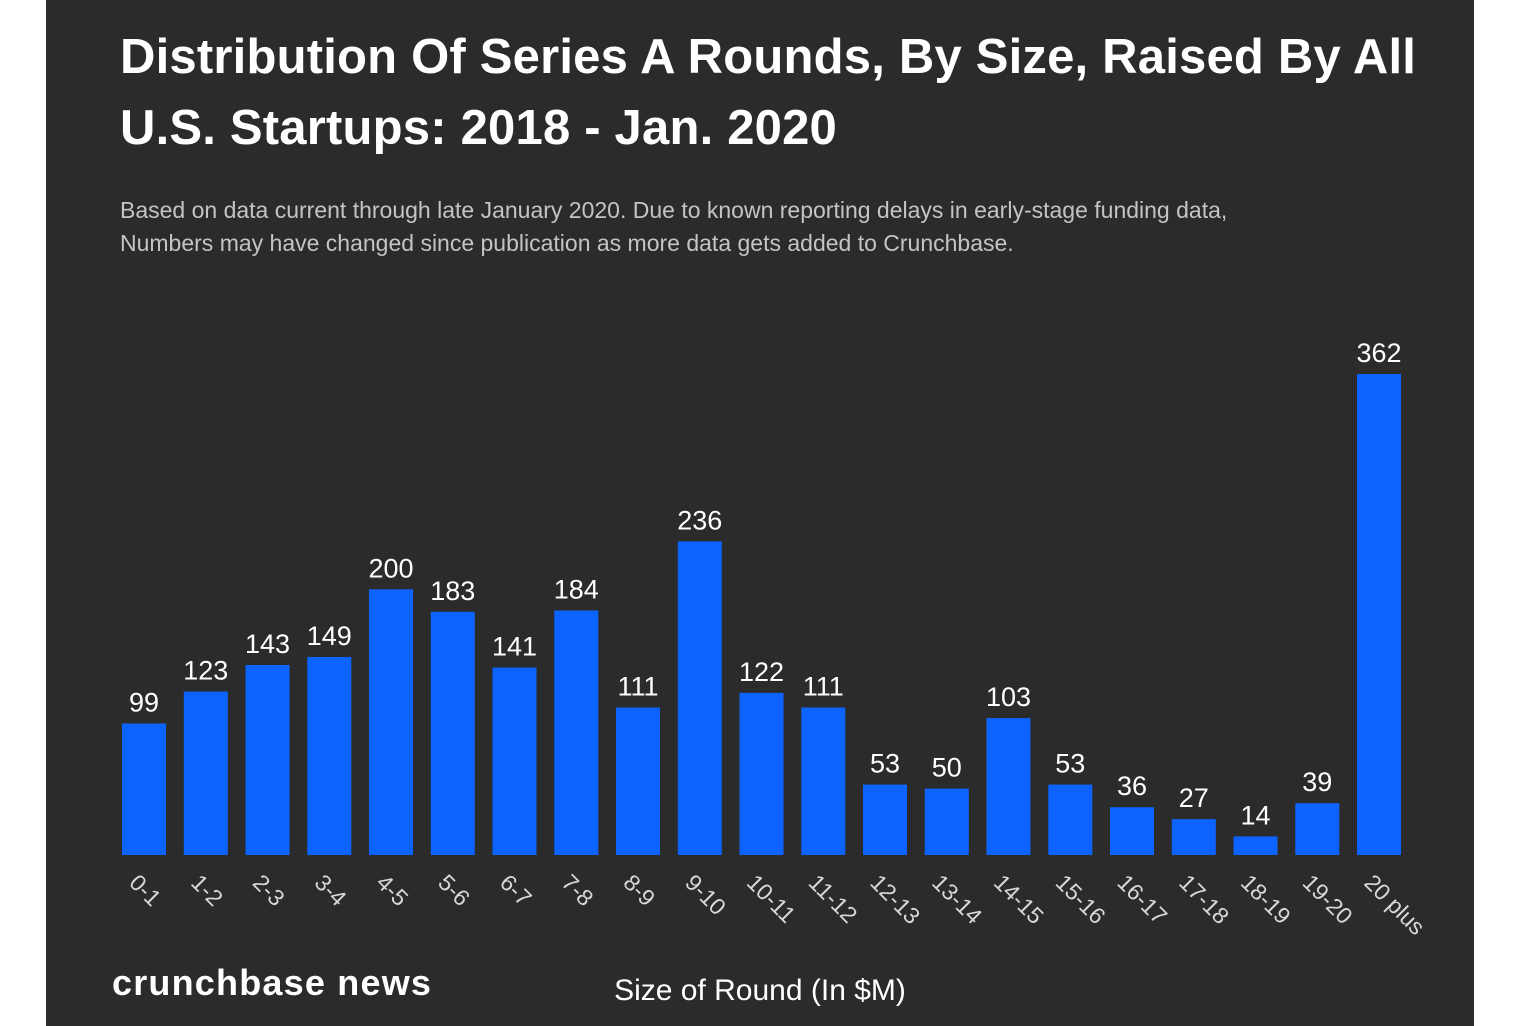  I want to click on value-label-6-7: 141, so click(514, 647).